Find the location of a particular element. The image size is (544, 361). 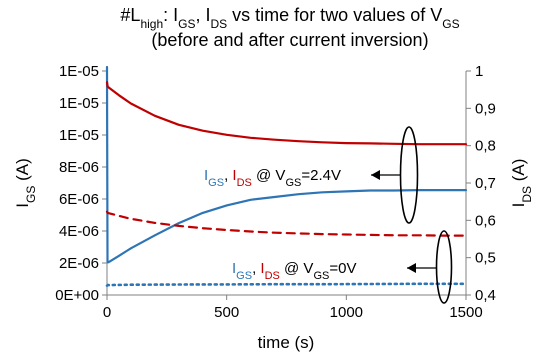

x-tick-label: 1000 is located at coordinates (346, 312).